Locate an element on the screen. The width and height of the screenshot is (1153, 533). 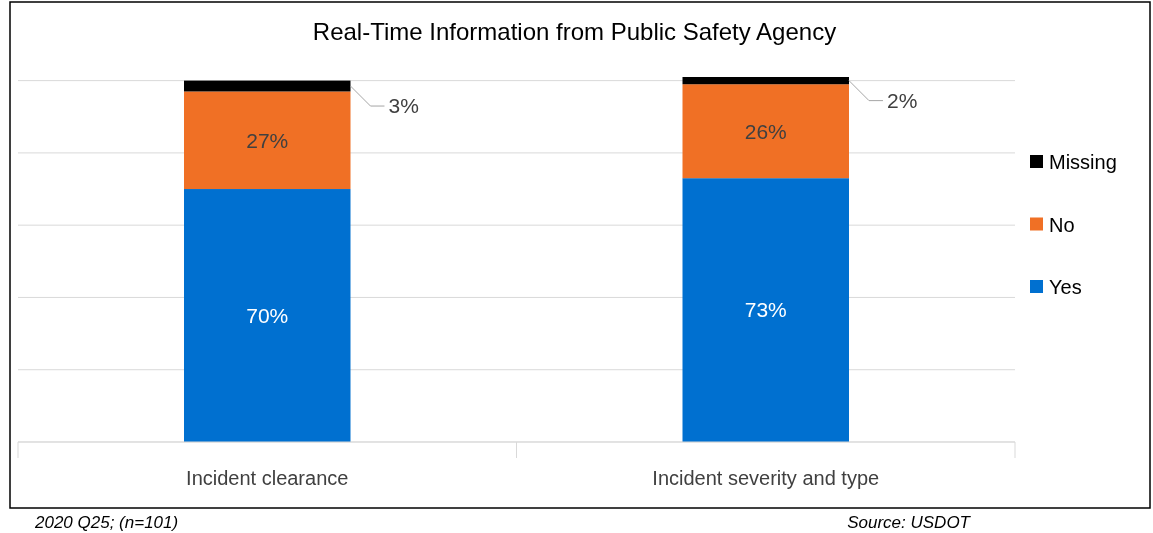
x-tick-label: Incident severity and type is located at coordinates (766, 478).